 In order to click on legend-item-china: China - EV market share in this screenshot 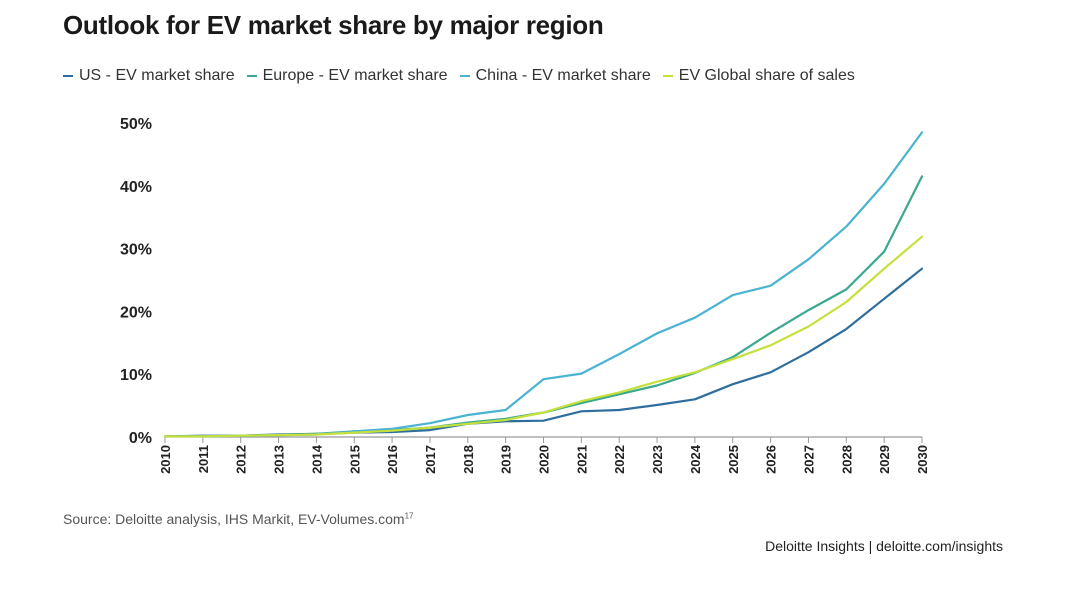, I will do `click(555, 76)`.